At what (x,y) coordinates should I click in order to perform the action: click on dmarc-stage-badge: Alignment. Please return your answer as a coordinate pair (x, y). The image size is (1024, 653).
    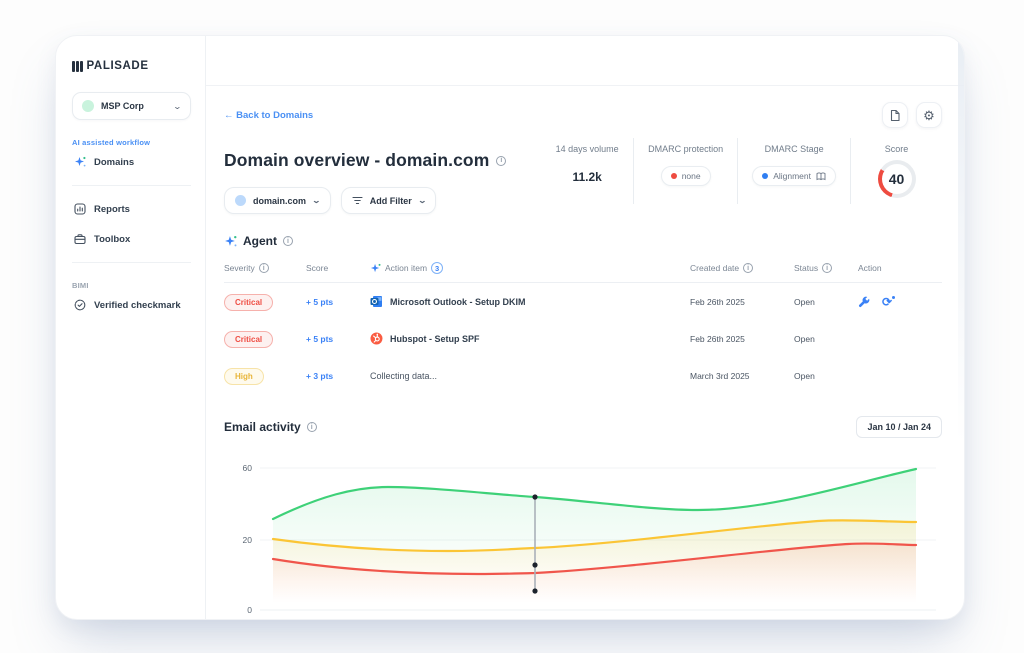
    Looking at the image, I should click on (794, 176).